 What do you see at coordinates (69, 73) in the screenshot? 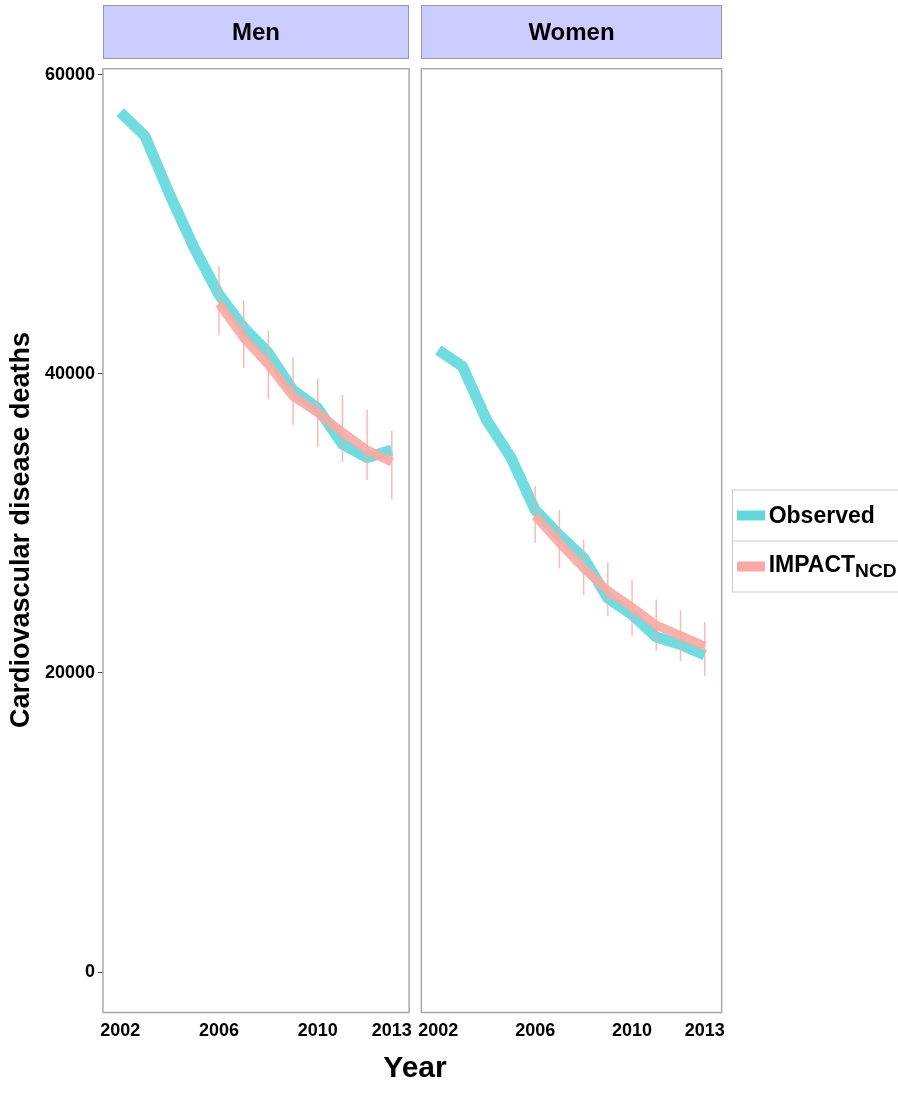
I see `y-tick-label: 60000` at bounding box center [69, 73].